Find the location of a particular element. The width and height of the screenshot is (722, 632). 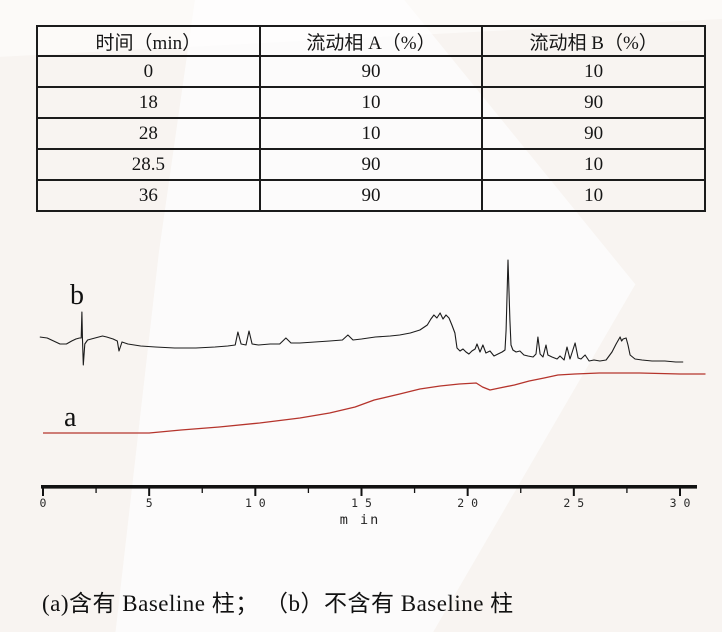

table-cell: 0 is located at coordinates (148, 71).